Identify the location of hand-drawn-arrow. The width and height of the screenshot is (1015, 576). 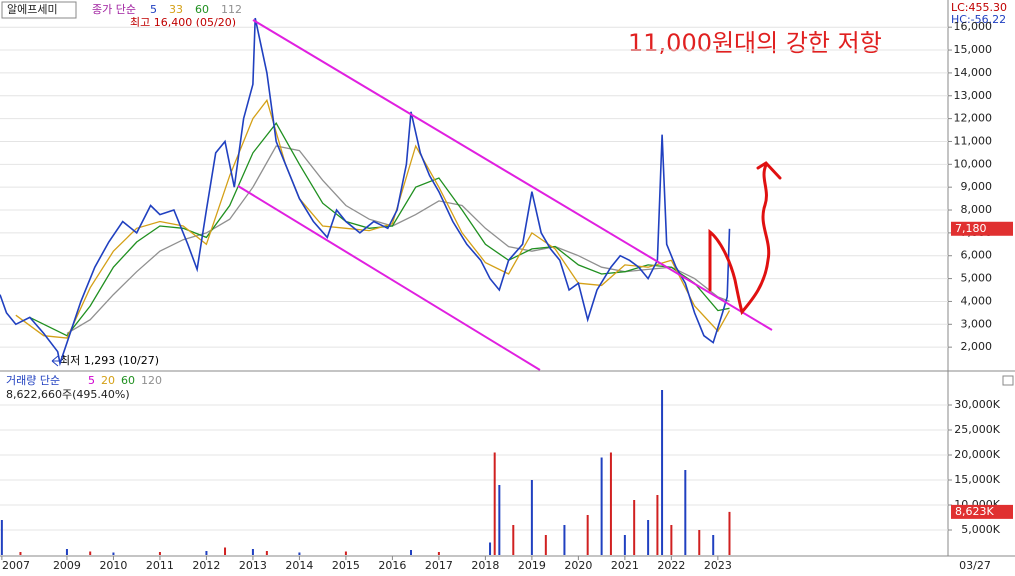
(745, 238).